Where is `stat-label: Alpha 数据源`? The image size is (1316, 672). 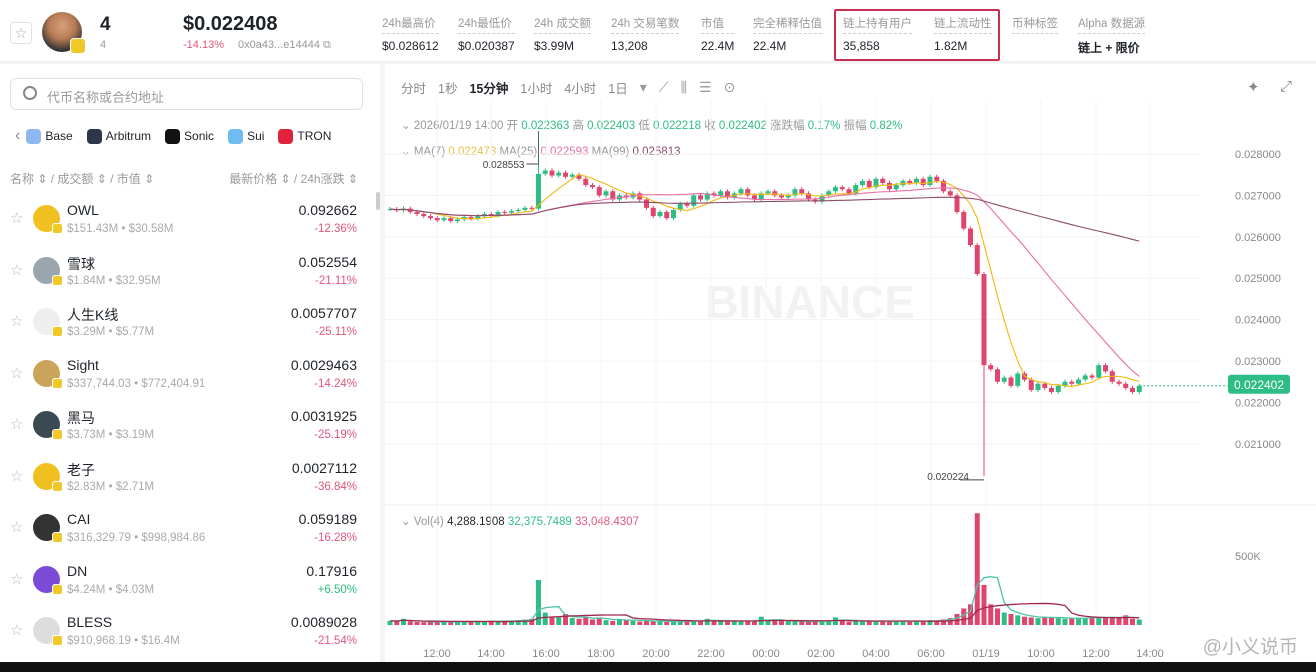 stat-label: Alpha 数据源 is located at coordinates (1112, 24).